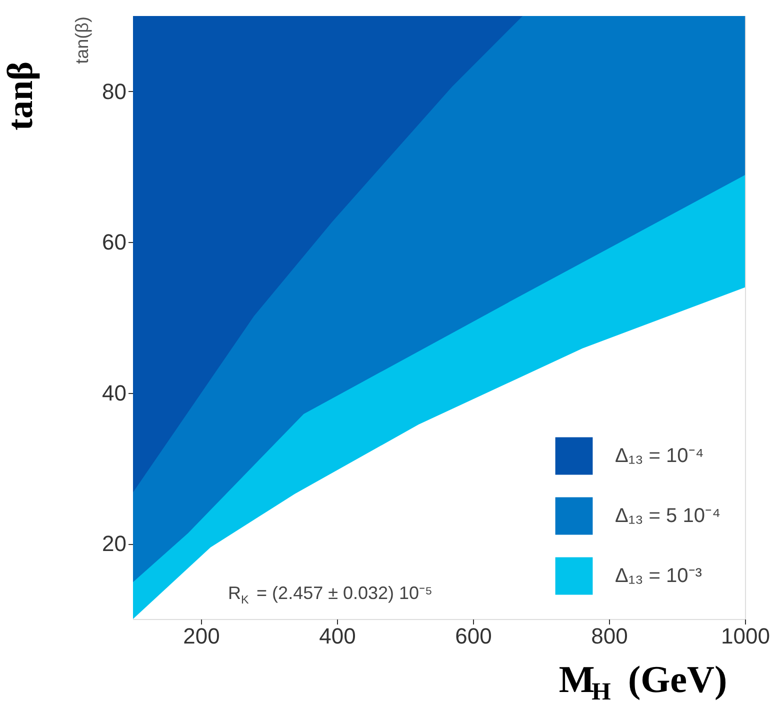 The height and width of the screenshot is (704, 774). What do you see at coordinates (82, 40) in the screenshot?
I see `y-axis-title: tan(β)` at bounding box center [82, 40].